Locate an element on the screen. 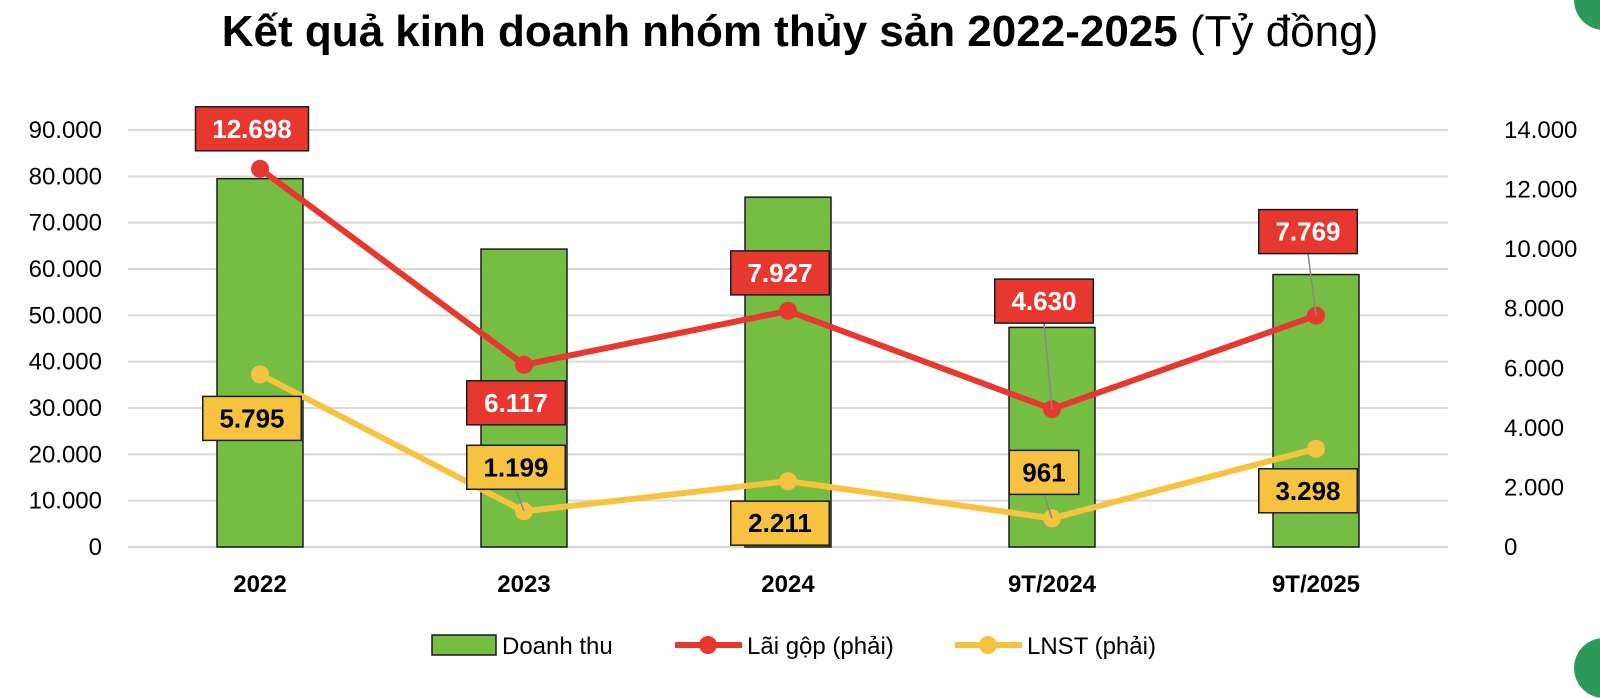 This screenshot has height=698, width=1600. right-axis-tick-label: 12.000 is located at coordinates (1540, 190).